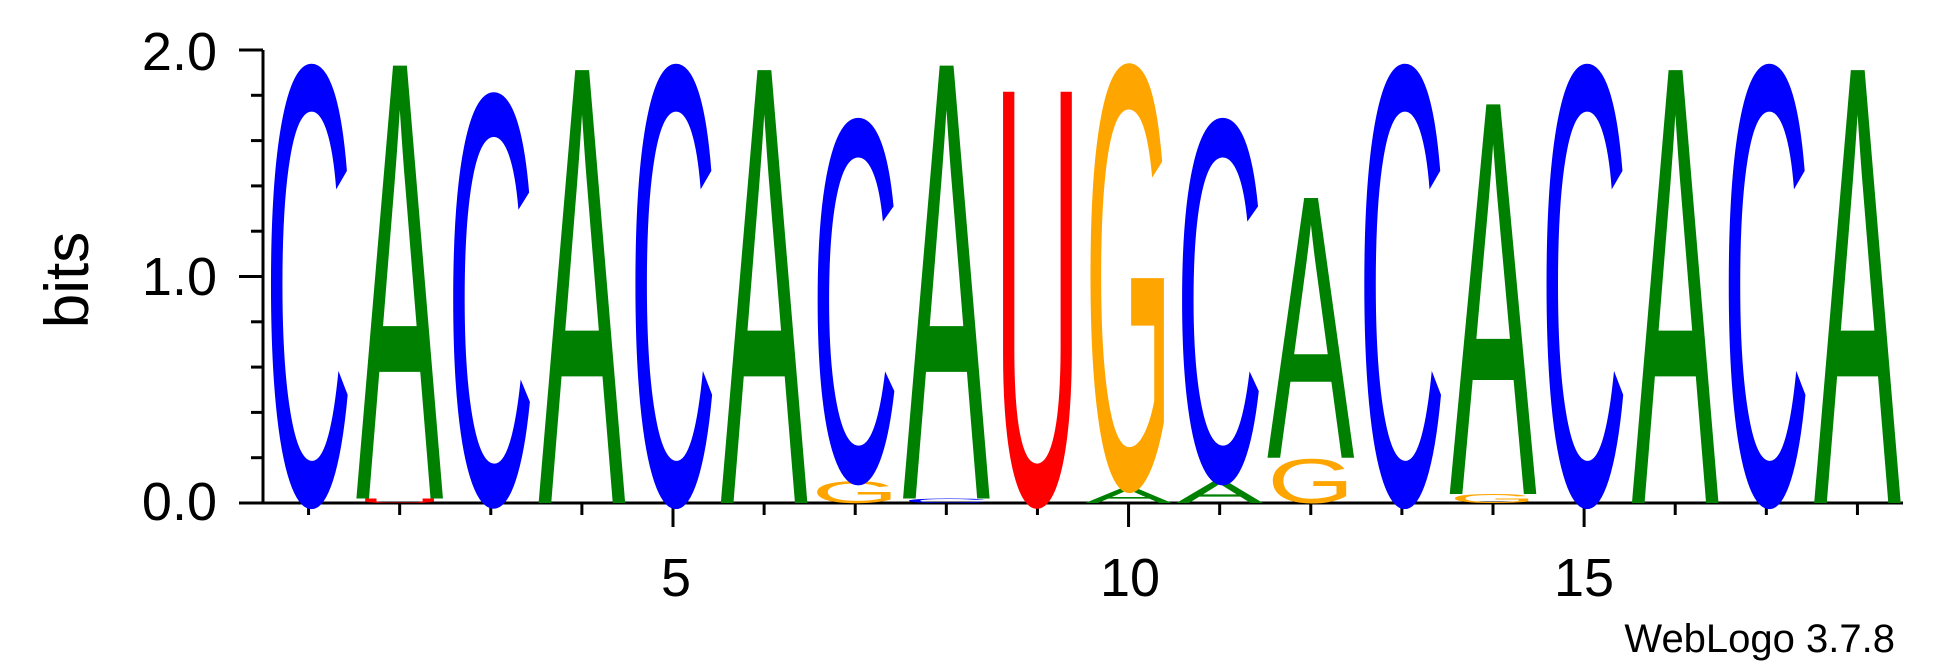  Describe the element at coordinates (1584, 578) in the screenshot. I see `x-tick-label-15: 15` at that location.